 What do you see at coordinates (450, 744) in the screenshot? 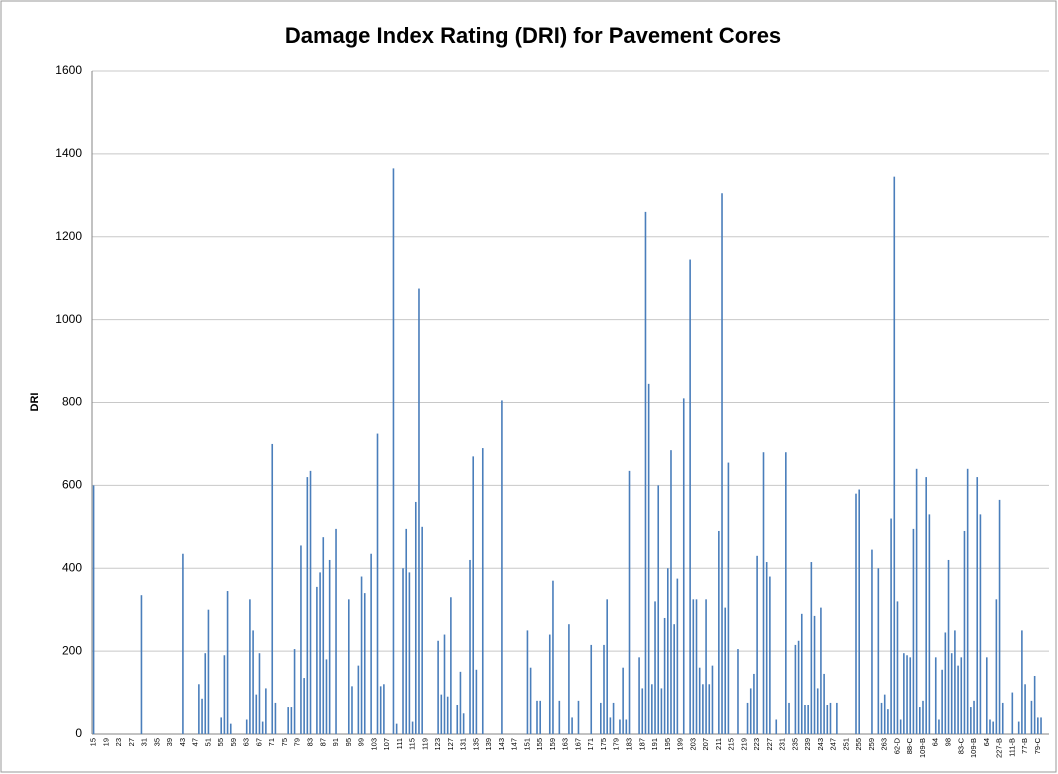
I see `x-tick-label: 127` at bounding box center [450, 744].